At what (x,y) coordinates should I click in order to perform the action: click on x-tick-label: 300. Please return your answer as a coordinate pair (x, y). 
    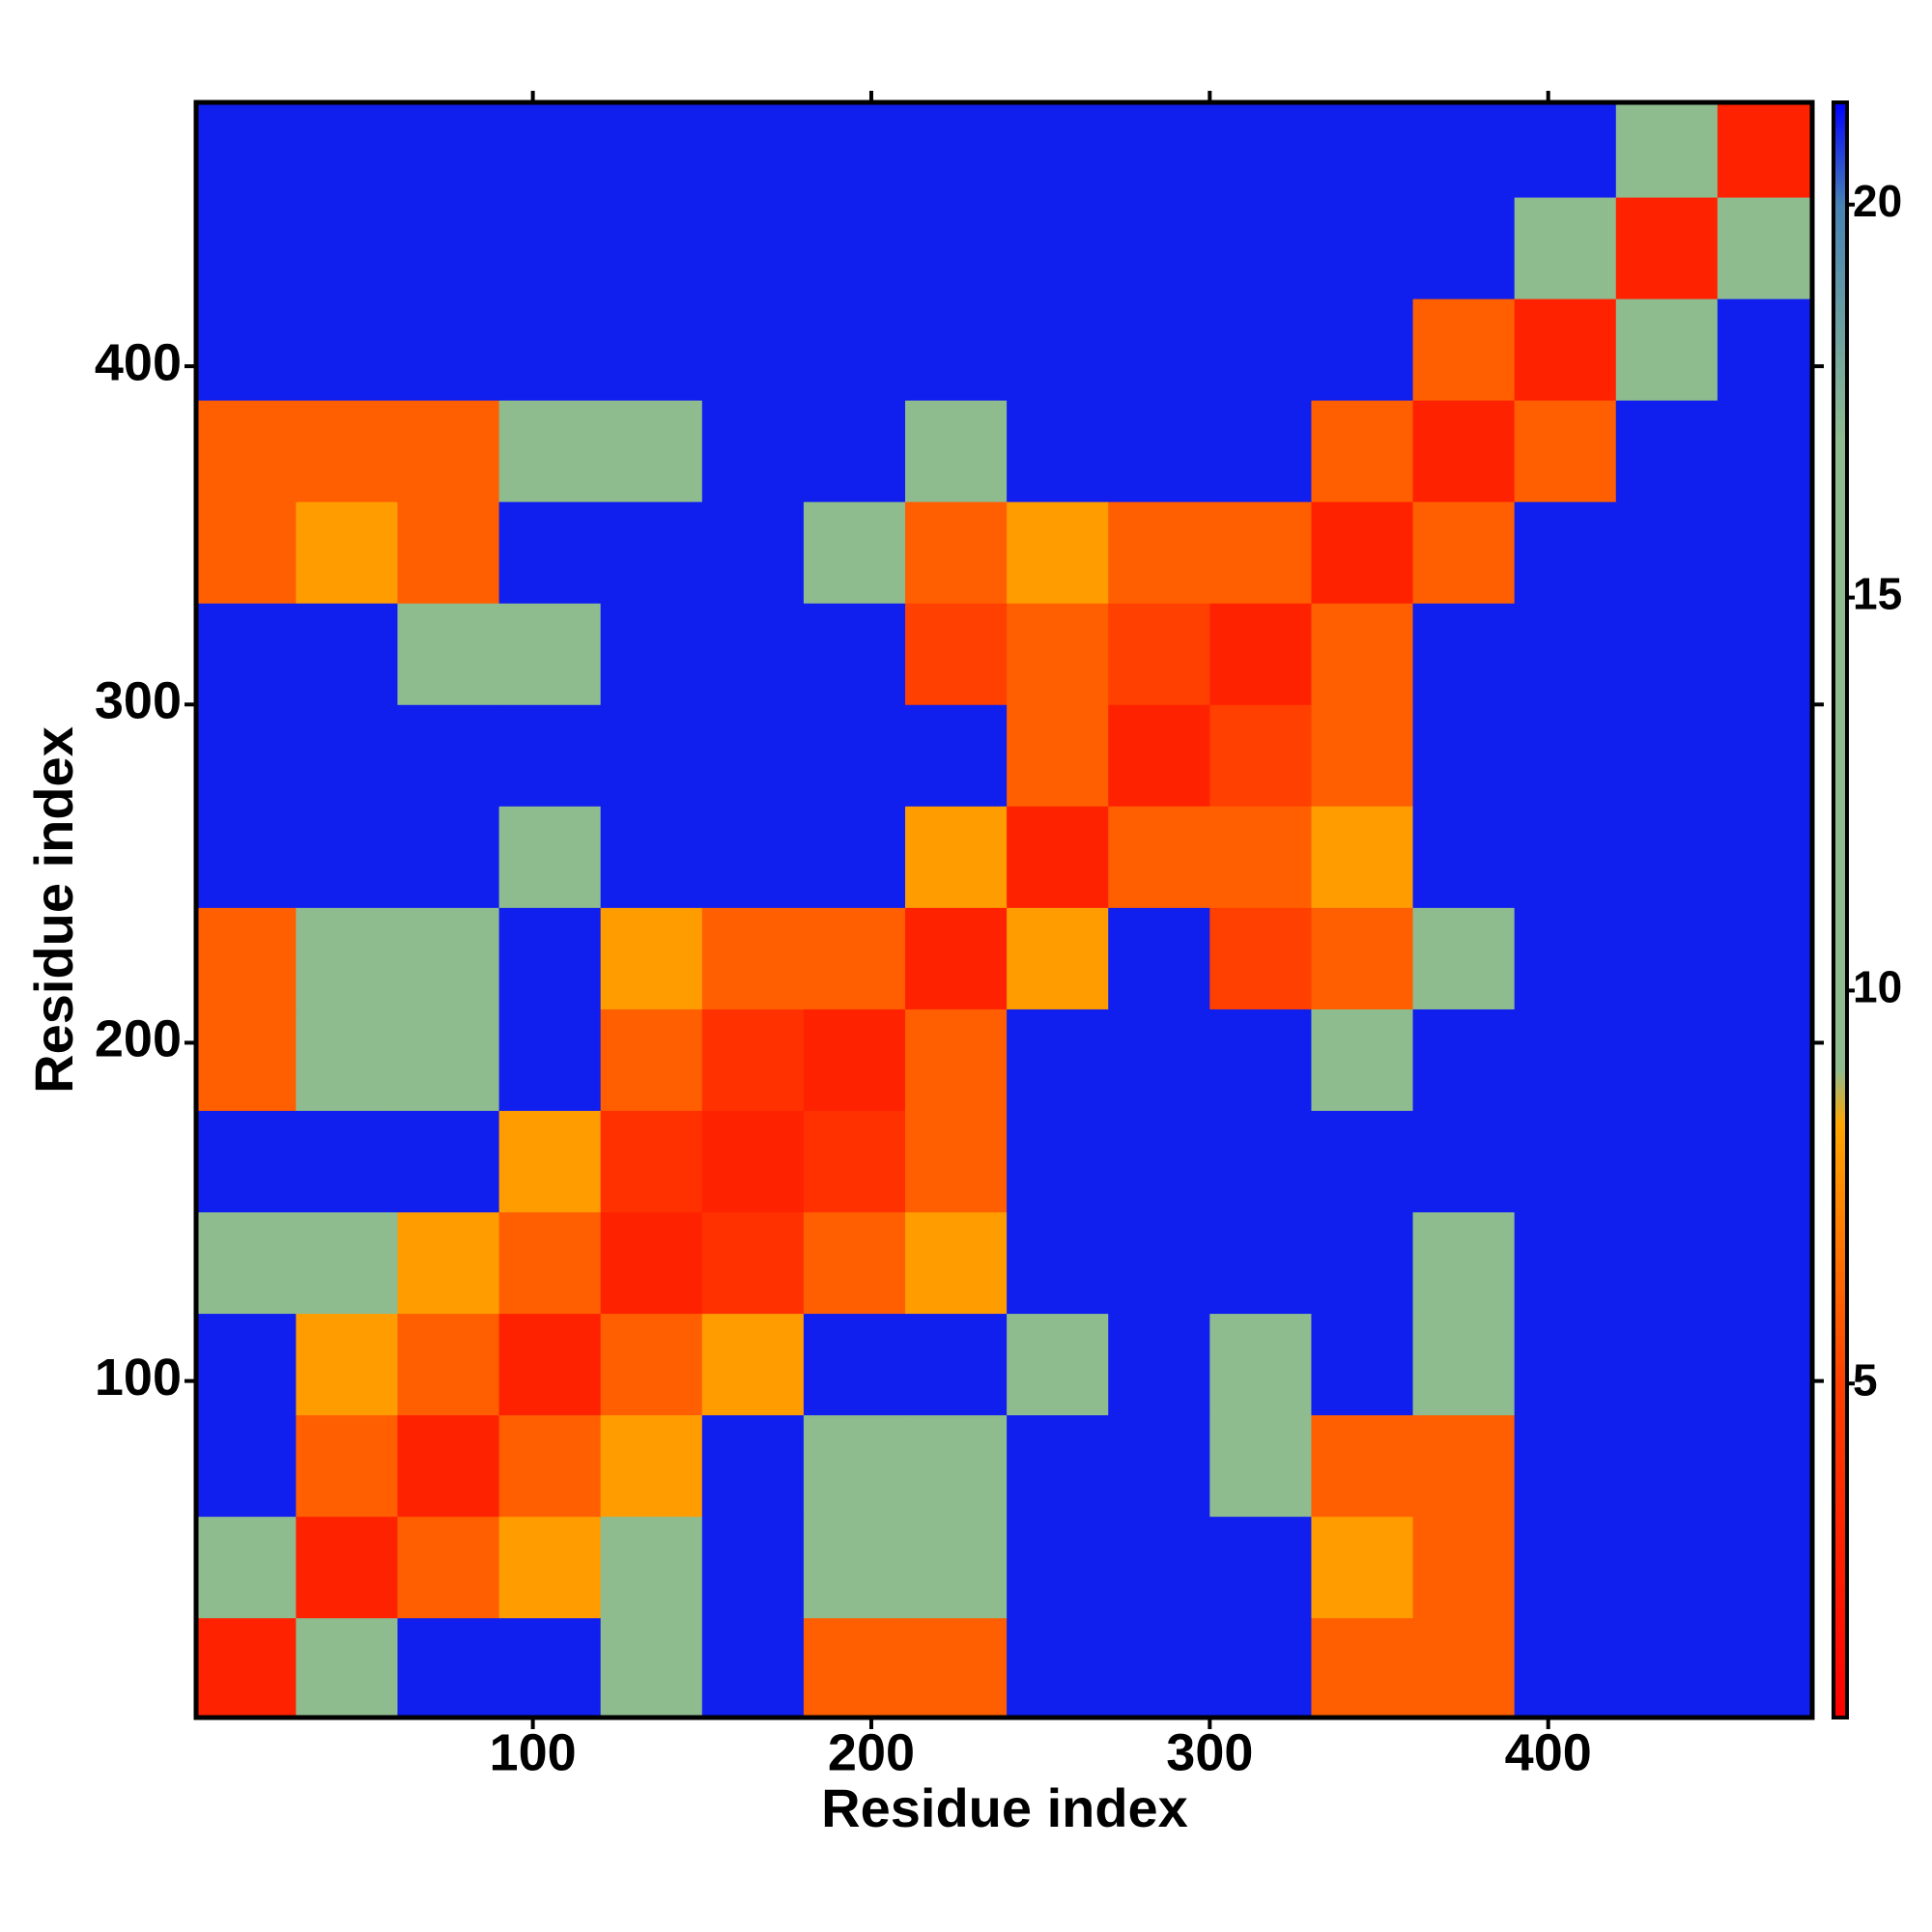
    Looking at the image, I should click on (1209, 1752).